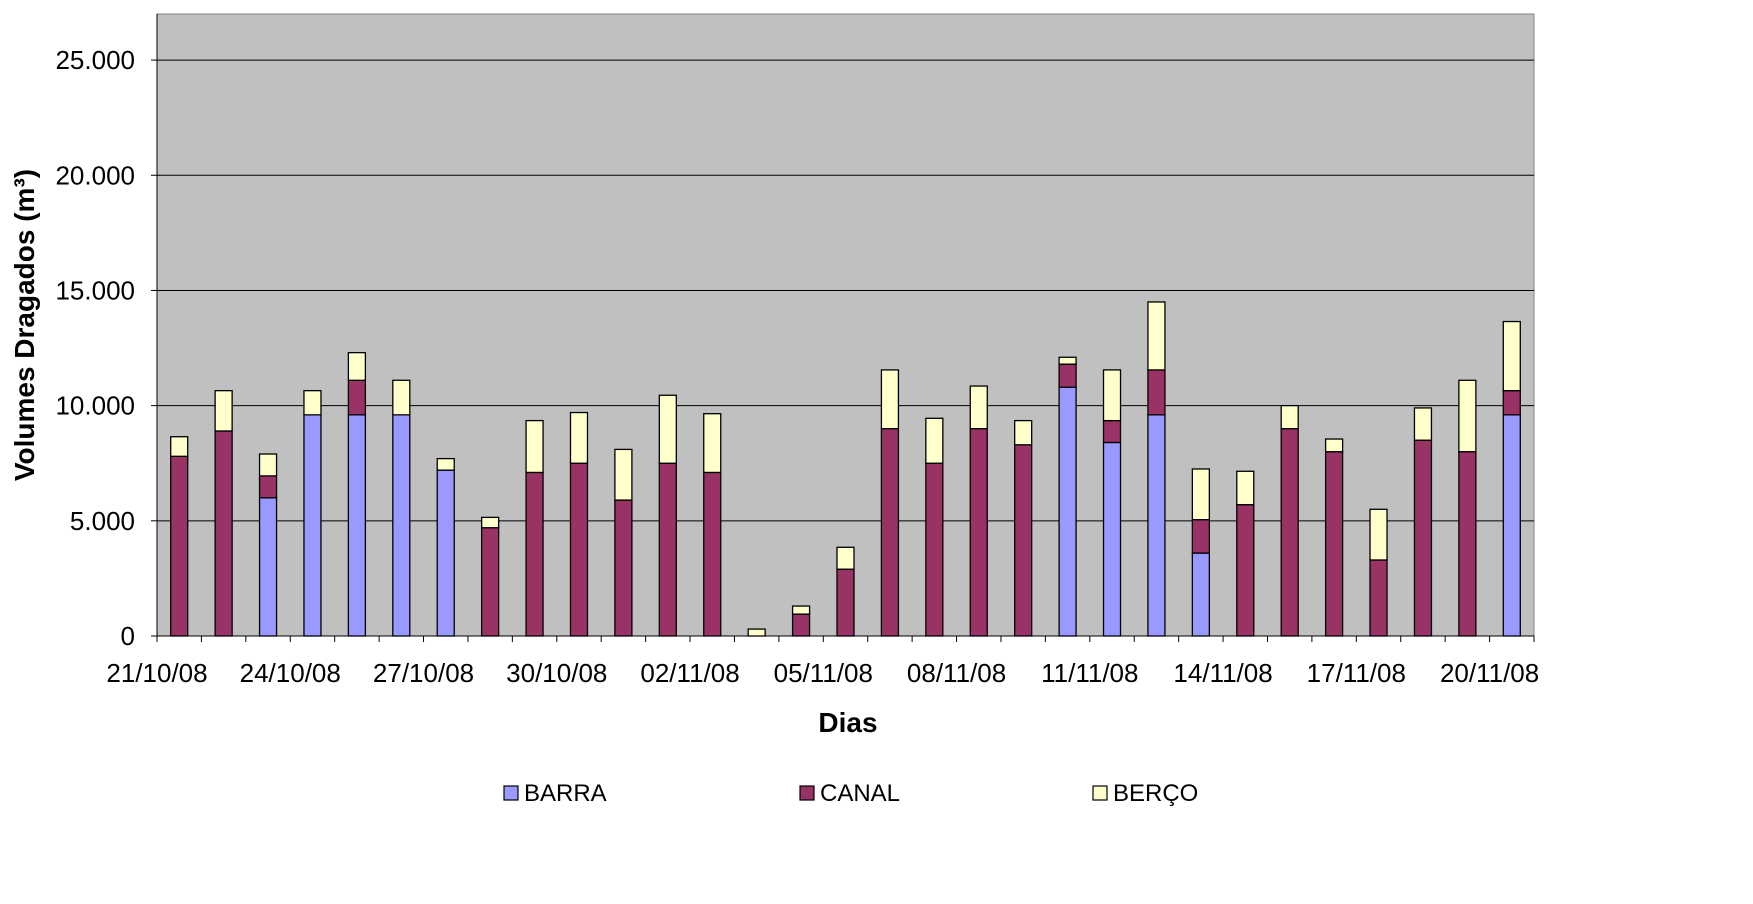 This screenshot has height=904, width=1753. I want to click on legend: BARRA CANAL BERÇO, so click(850, 793).